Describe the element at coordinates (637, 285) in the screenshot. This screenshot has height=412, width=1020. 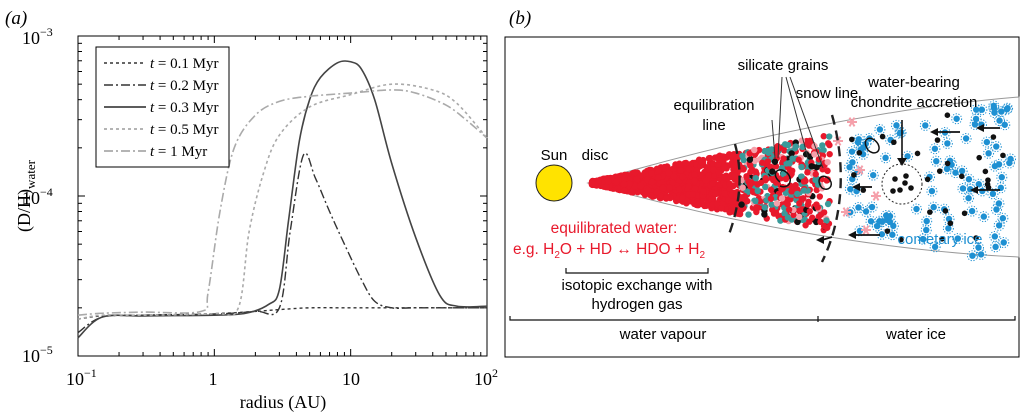
I see `isotopic-label-1: isotopic exchange with` at that location.